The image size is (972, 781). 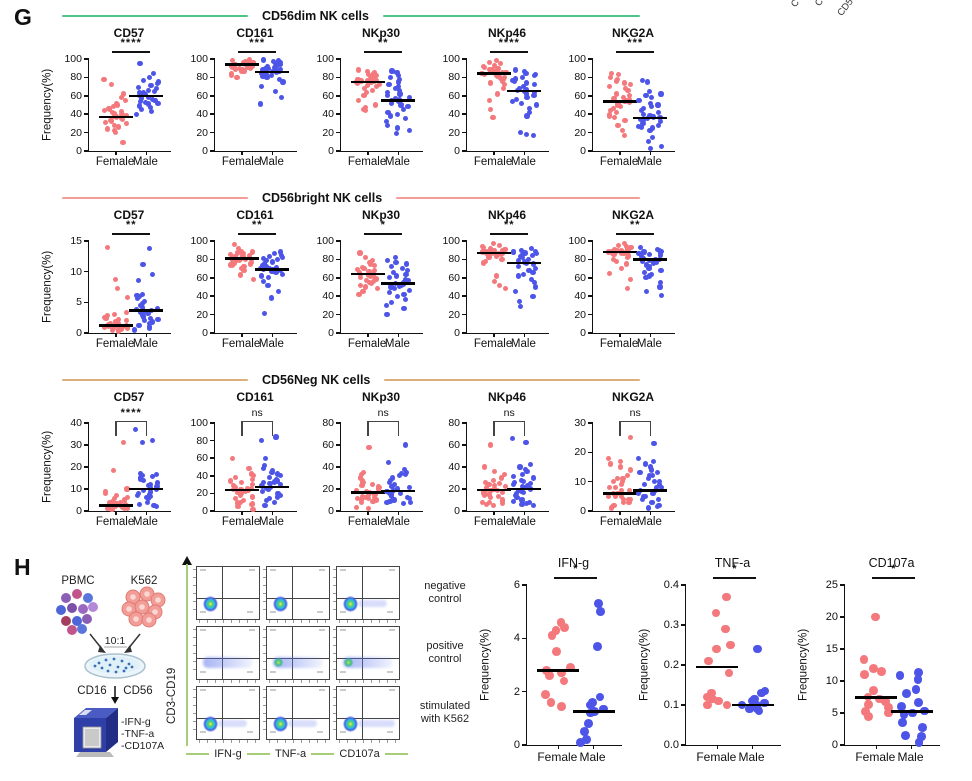 I want to click on scatter-plot-nkp30: NKp30 0 20 40 60 80 100 * Female Male, so click(x=368, y=281).